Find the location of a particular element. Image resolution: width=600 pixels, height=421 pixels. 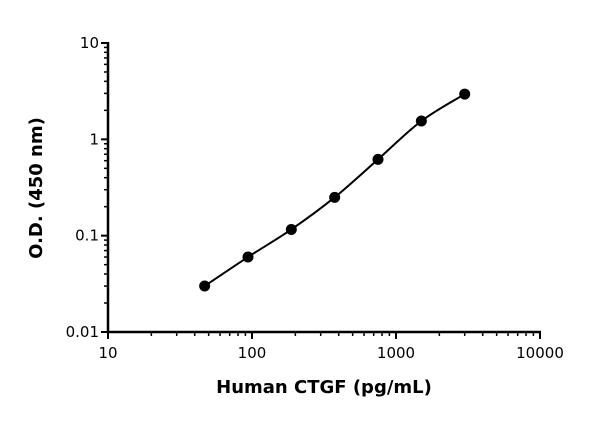

x-tick-label: 10 is located at coordinates (107, 353).